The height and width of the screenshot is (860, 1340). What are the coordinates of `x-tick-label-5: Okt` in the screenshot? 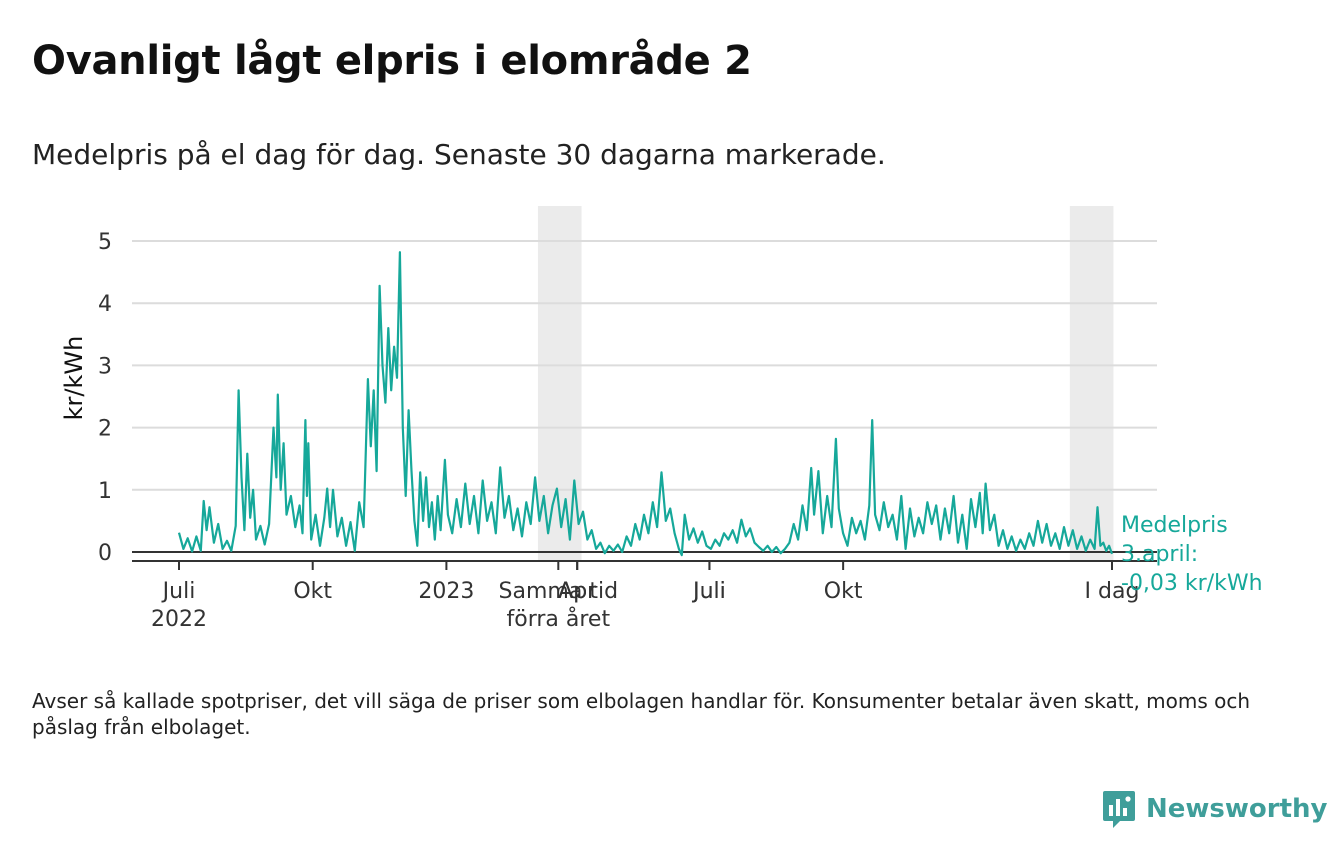 It's located at (843, 591).